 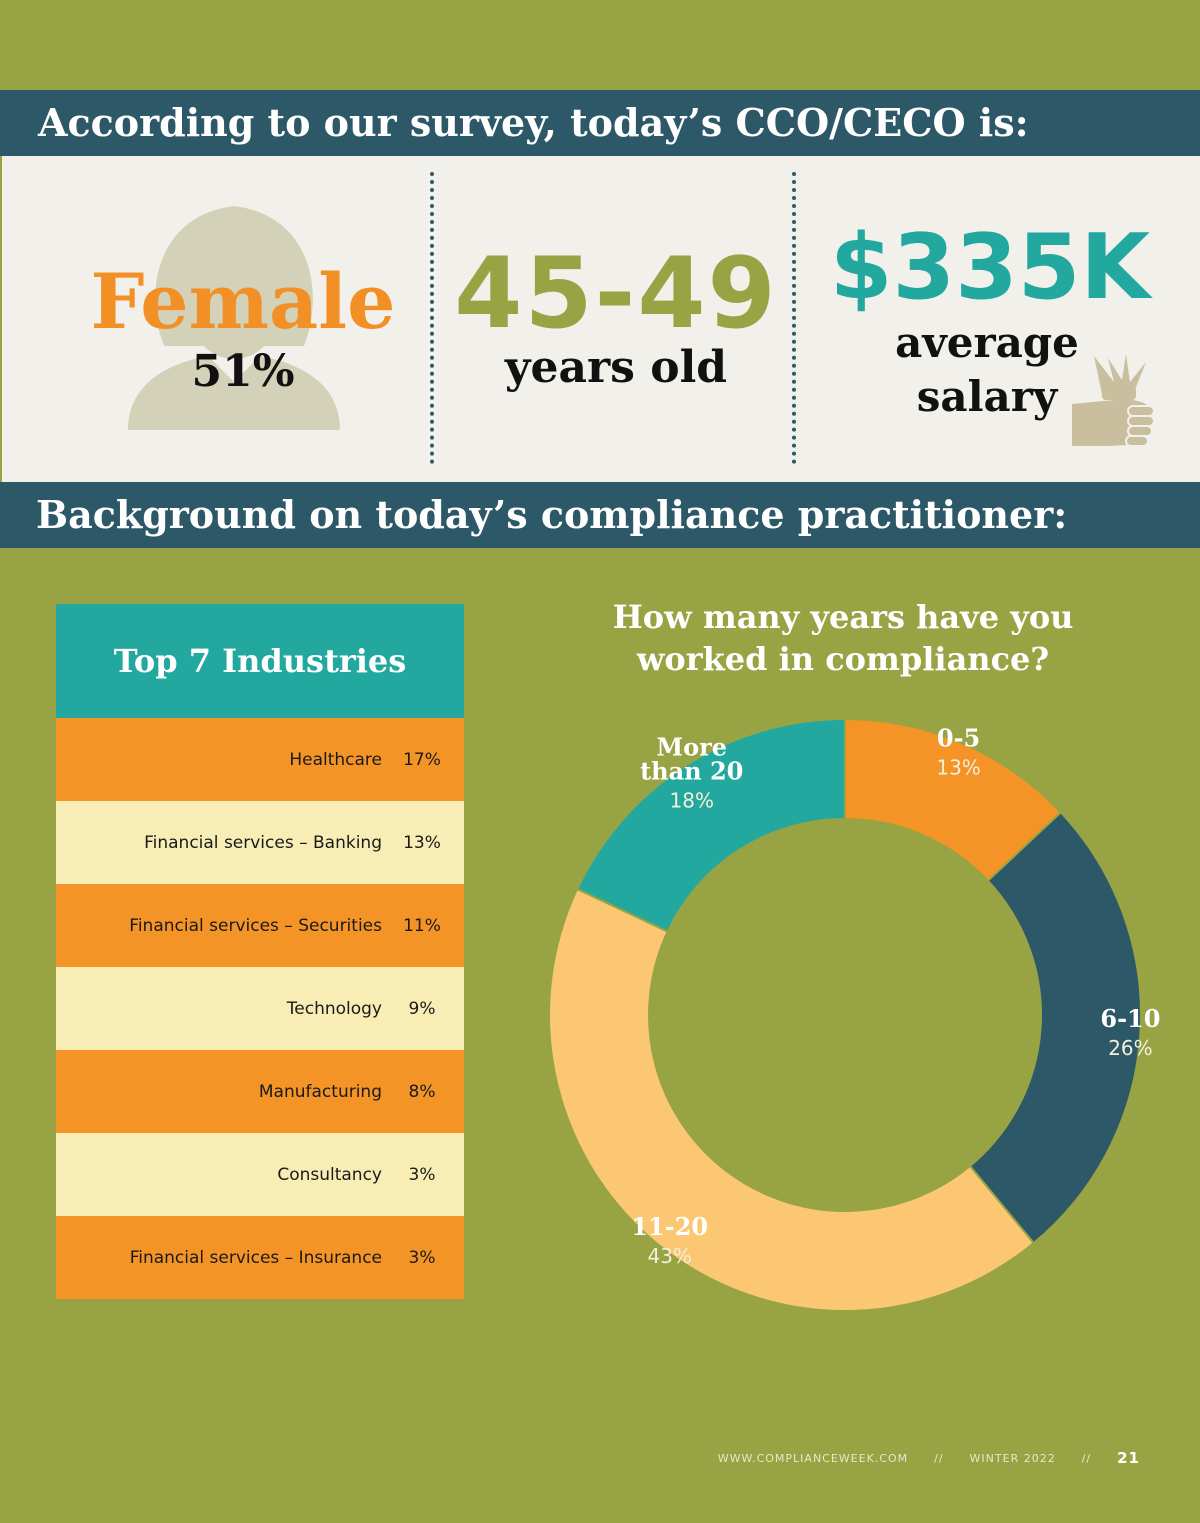 I want to click on industry-value: 17%, so click(x=422, y=759).